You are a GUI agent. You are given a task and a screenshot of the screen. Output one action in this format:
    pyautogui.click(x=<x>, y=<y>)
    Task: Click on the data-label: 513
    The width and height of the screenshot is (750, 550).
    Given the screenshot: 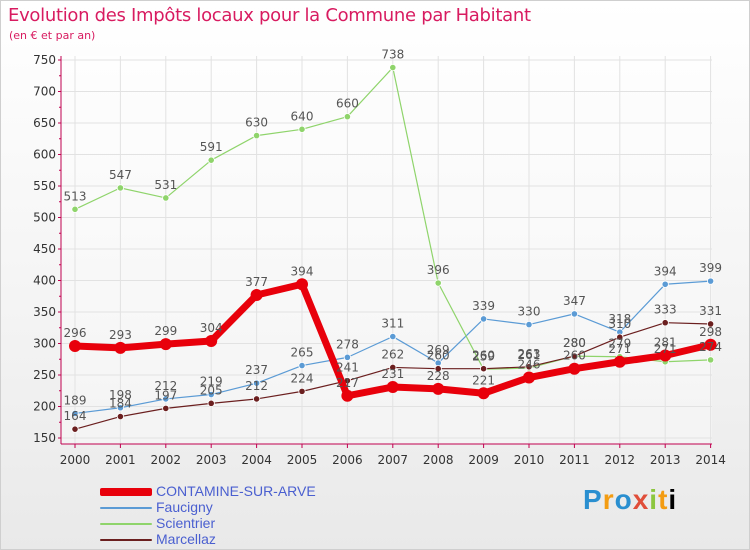 What is the action you would take?
    pyautogui.click(x=75, y=196)
    